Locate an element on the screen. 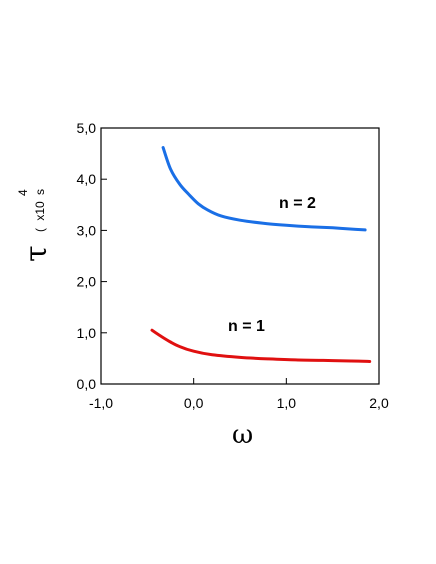 The image size is (436, 564). x-tick-label: 2,0 is located at coordinates (379, 403).